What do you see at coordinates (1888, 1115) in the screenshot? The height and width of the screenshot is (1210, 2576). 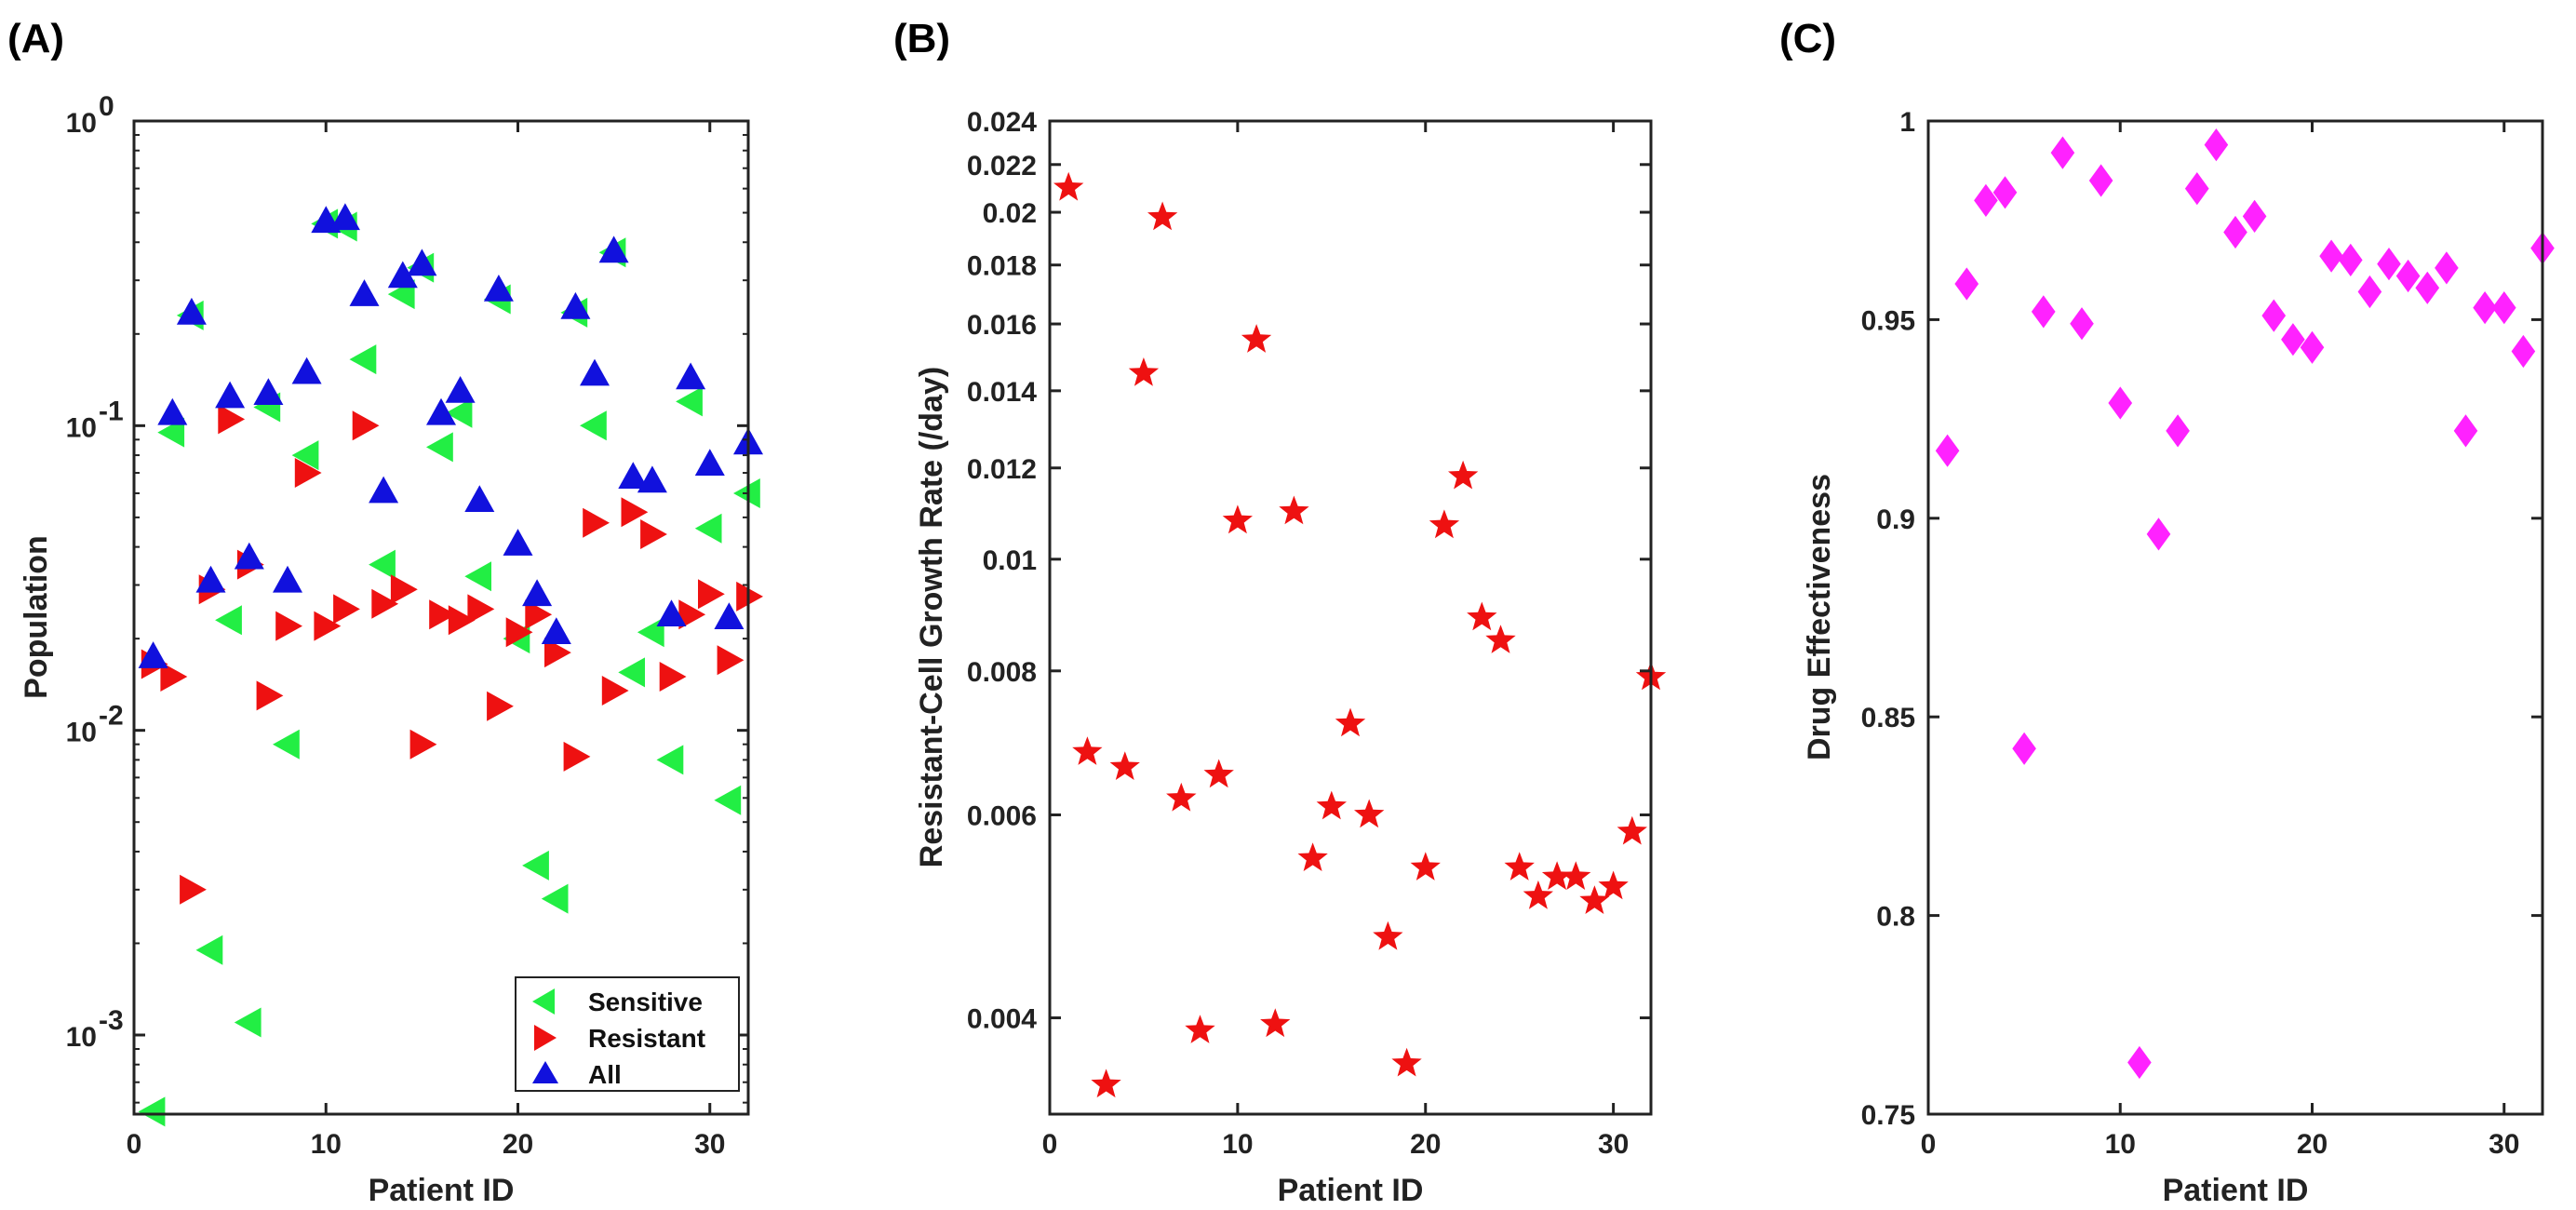 I see `y-tick-label: 0.75` at bounding box center [1888, 1115].